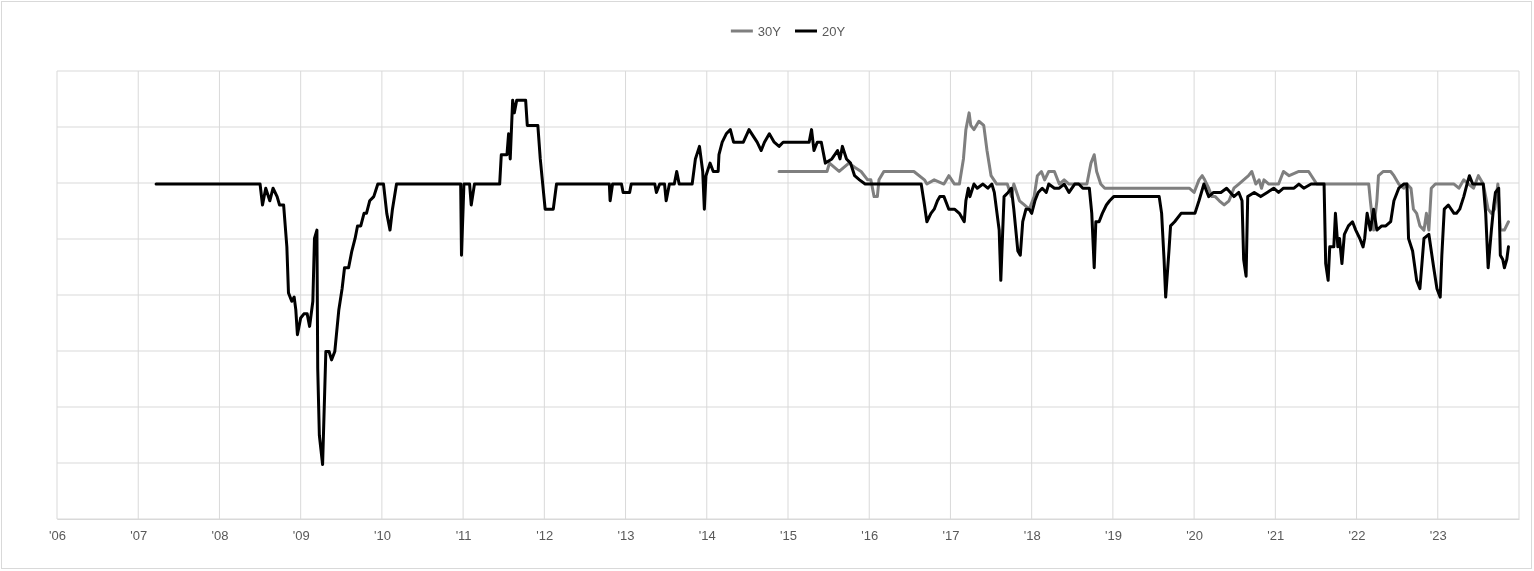 Image resolution: width=1534 pixels, height=571 pixels. Describe the element at coordinates (220, 536) in the screenshot. I see `x-tick-label: '08` at that location.